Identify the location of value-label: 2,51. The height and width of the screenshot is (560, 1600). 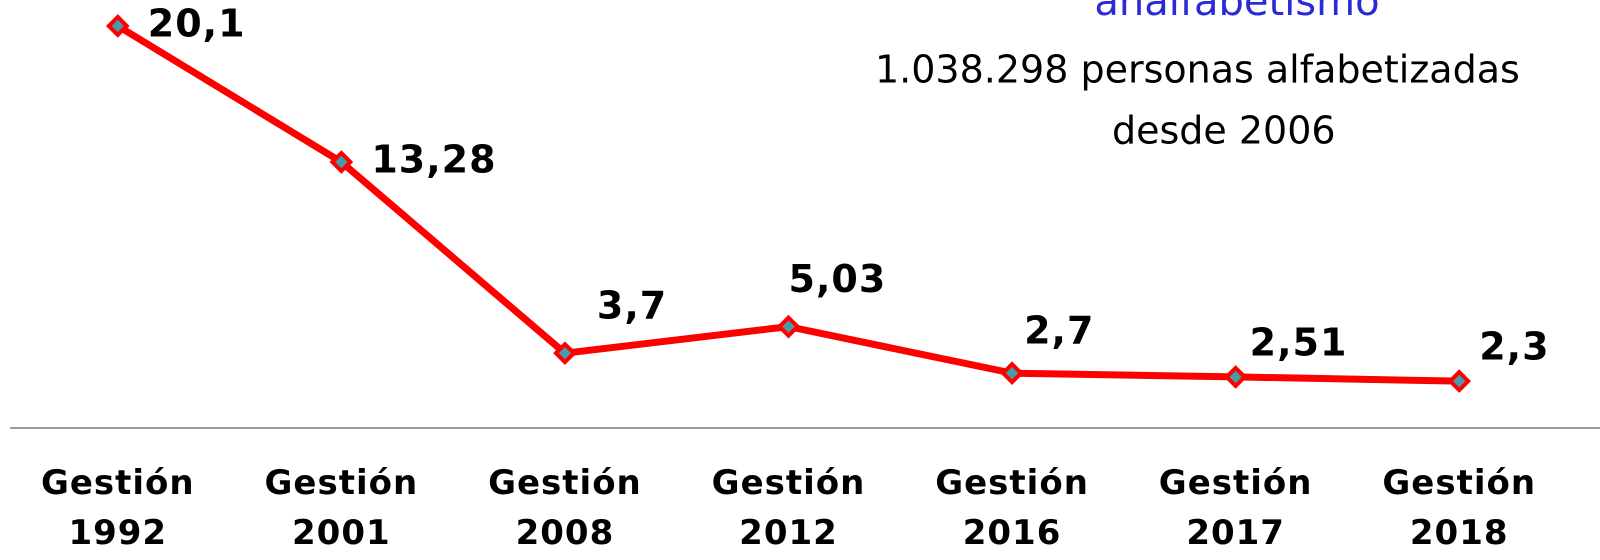
(1299, 342).